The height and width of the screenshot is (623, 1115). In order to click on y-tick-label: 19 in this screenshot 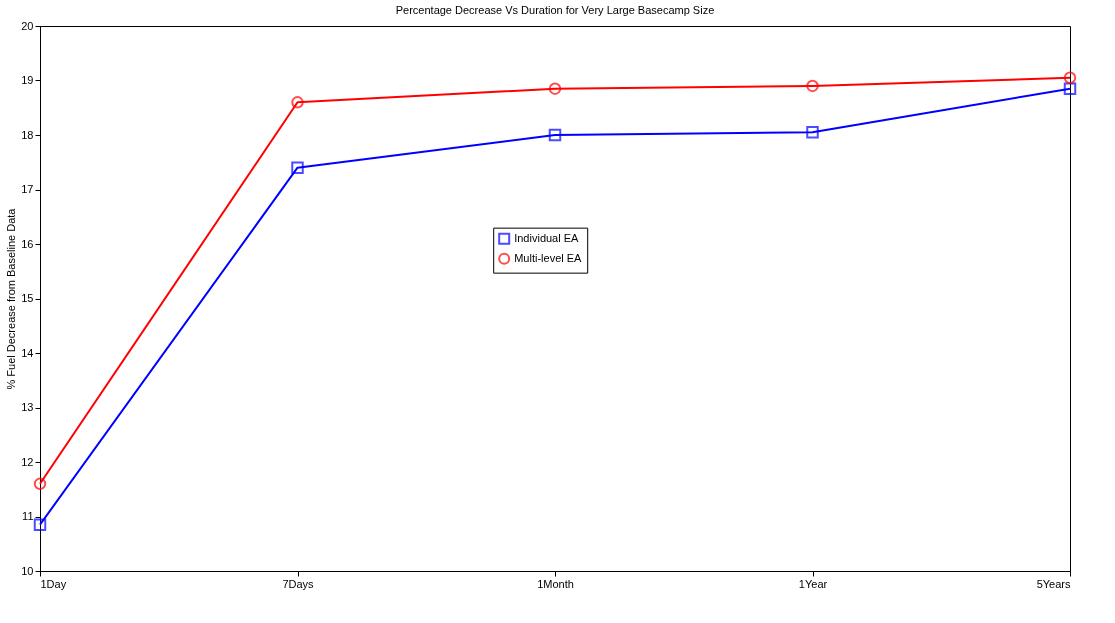, I will do `click(27, 80)`.